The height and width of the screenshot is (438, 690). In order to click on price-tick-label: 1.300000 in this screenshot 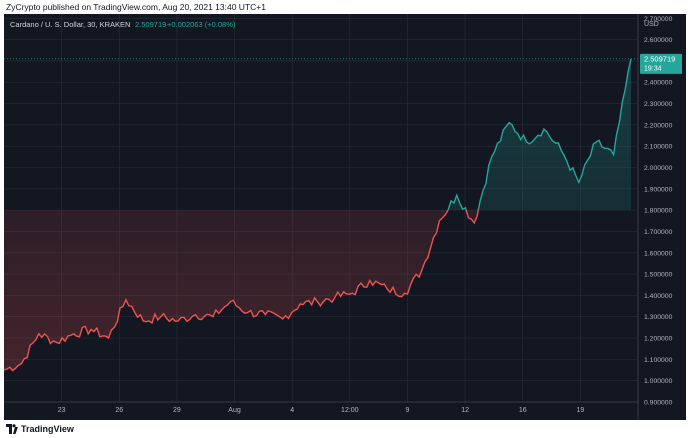, I will do `click(658, 317)`.